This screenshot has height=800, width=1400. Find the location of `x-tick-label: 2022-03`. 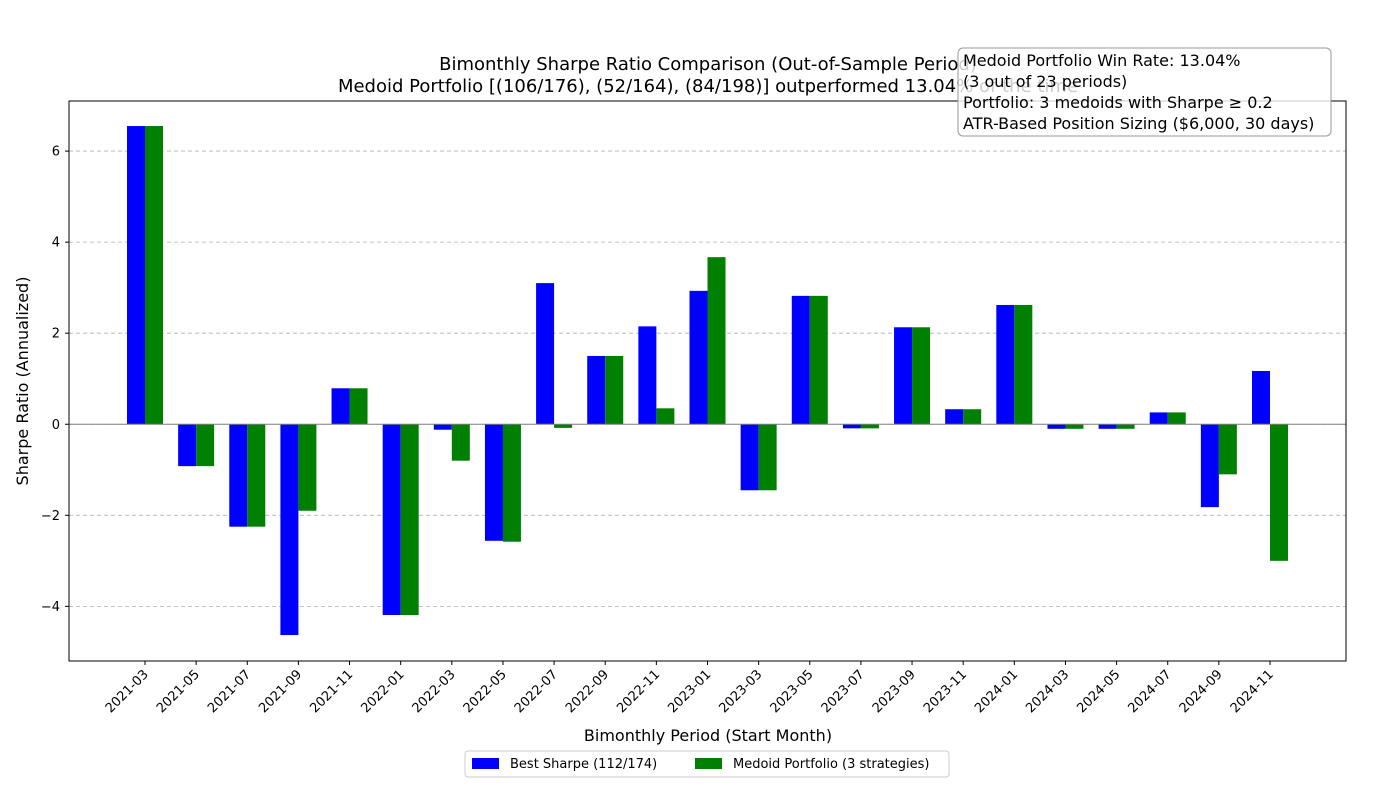

x-tick-label: 2022-03 is located at coordinates (434, 691).